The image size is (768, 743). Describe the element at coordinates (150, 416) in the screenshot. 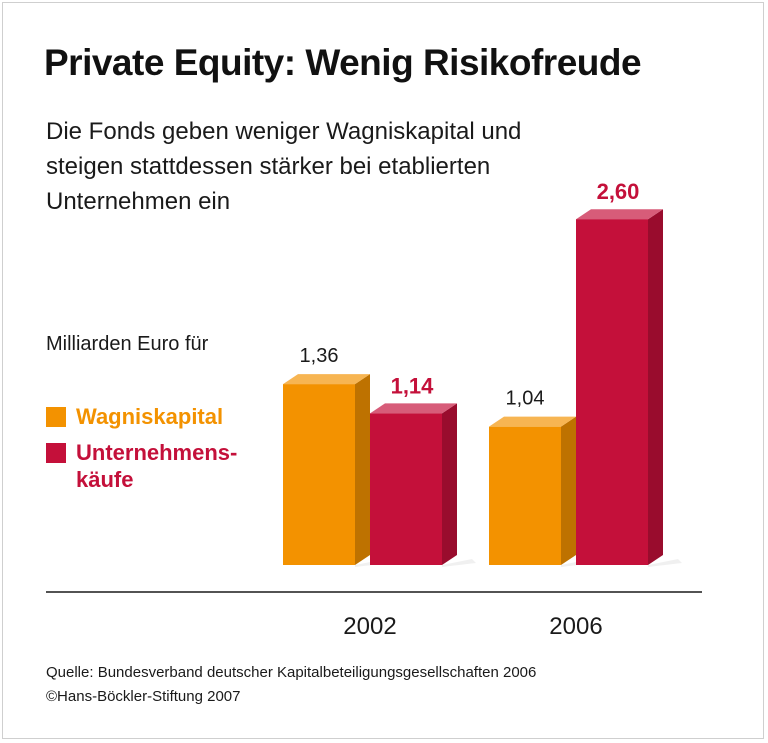

I see `legend-label-wagniskapital: Wagniskapital` at that location.